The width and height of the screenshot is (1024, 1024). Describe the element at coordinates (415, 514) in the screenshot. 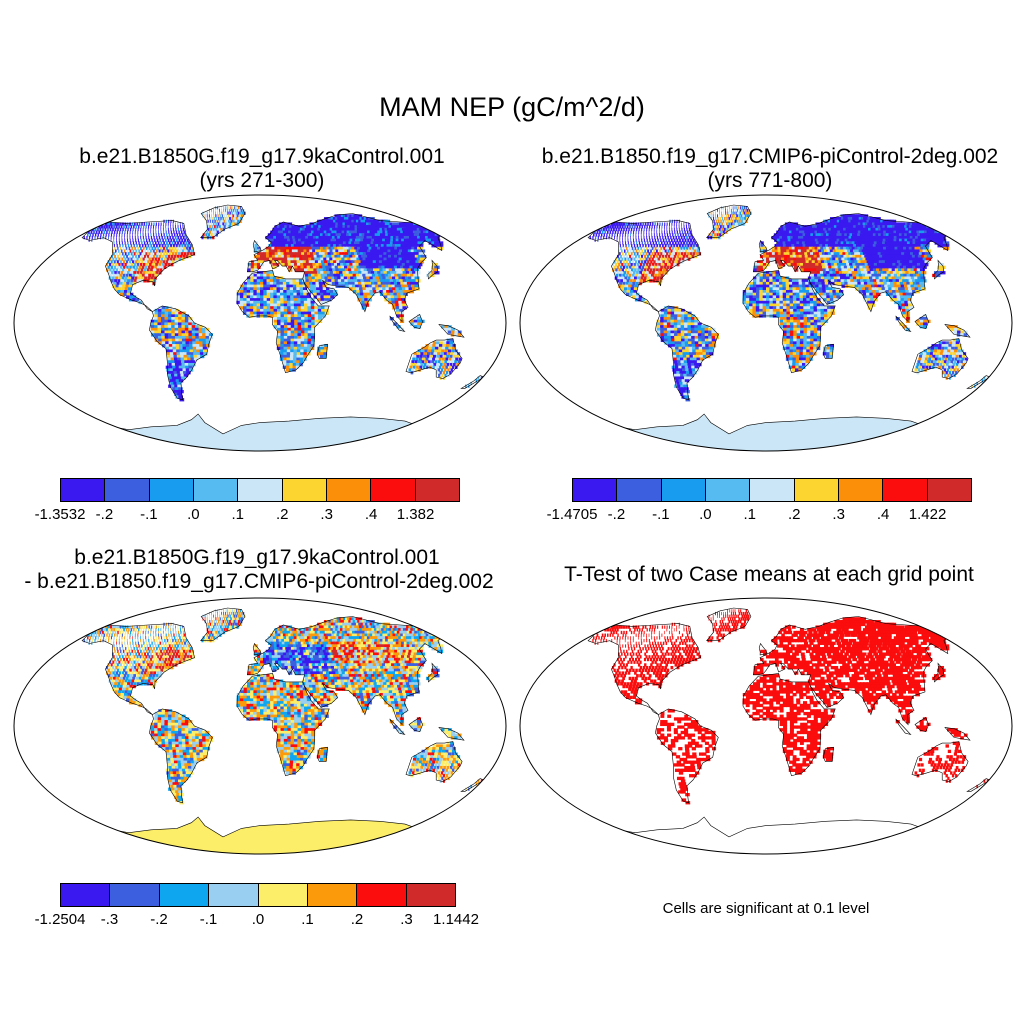

I see `colorbar-tick-label: 1.382` at that location.